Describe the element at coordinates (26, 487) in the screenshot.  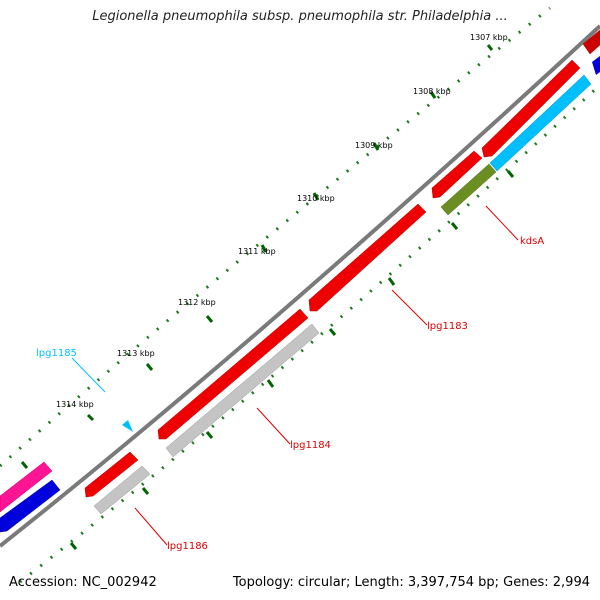
I see `gene-feature-pink-left` at that location.